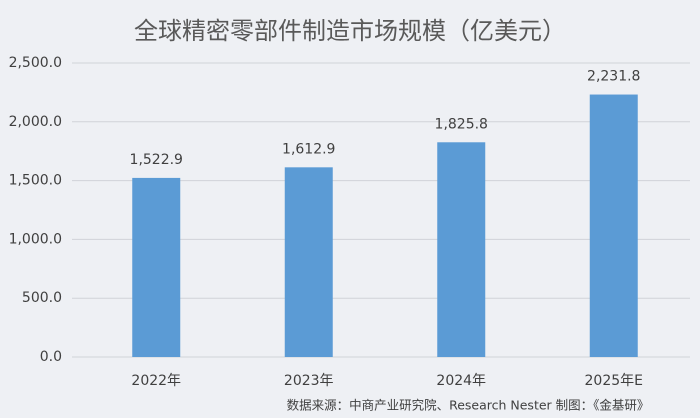 Image resolution: width=700 pixels, height=418 pixels. What do you see at coordinates (35, 181) in the screenshot?
I see `y-tick-label: 1,500.0` at bounding box center [35, 181].